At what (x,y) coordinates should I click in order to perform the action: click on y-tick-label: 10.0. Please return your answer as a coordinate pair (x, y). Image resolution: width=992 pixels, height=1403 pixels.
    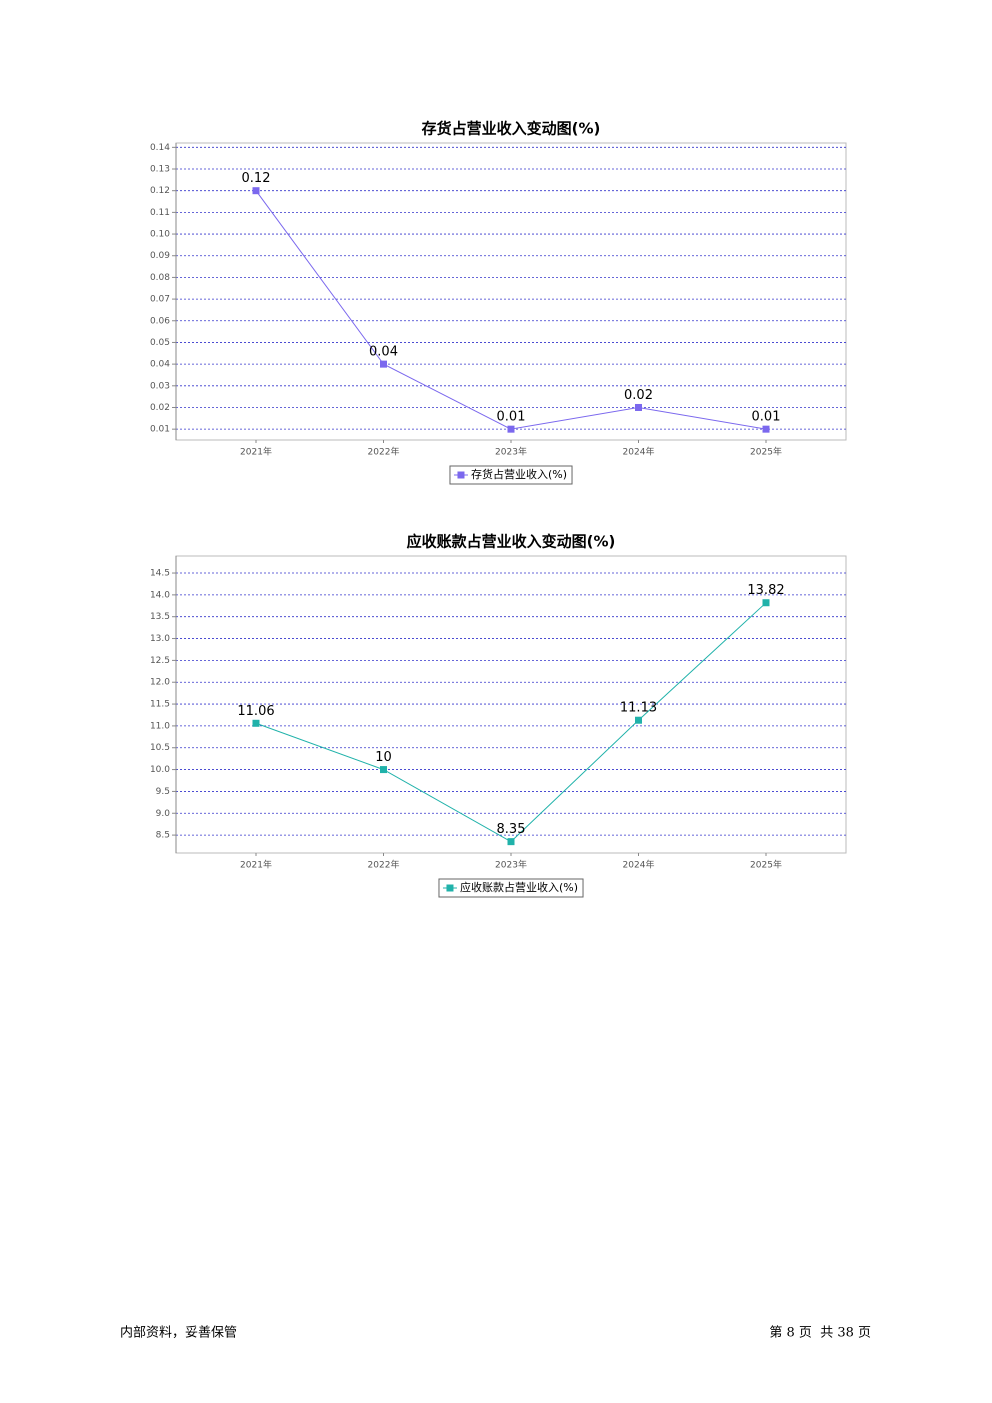
    Looking at the image, I should click on (160, 770).